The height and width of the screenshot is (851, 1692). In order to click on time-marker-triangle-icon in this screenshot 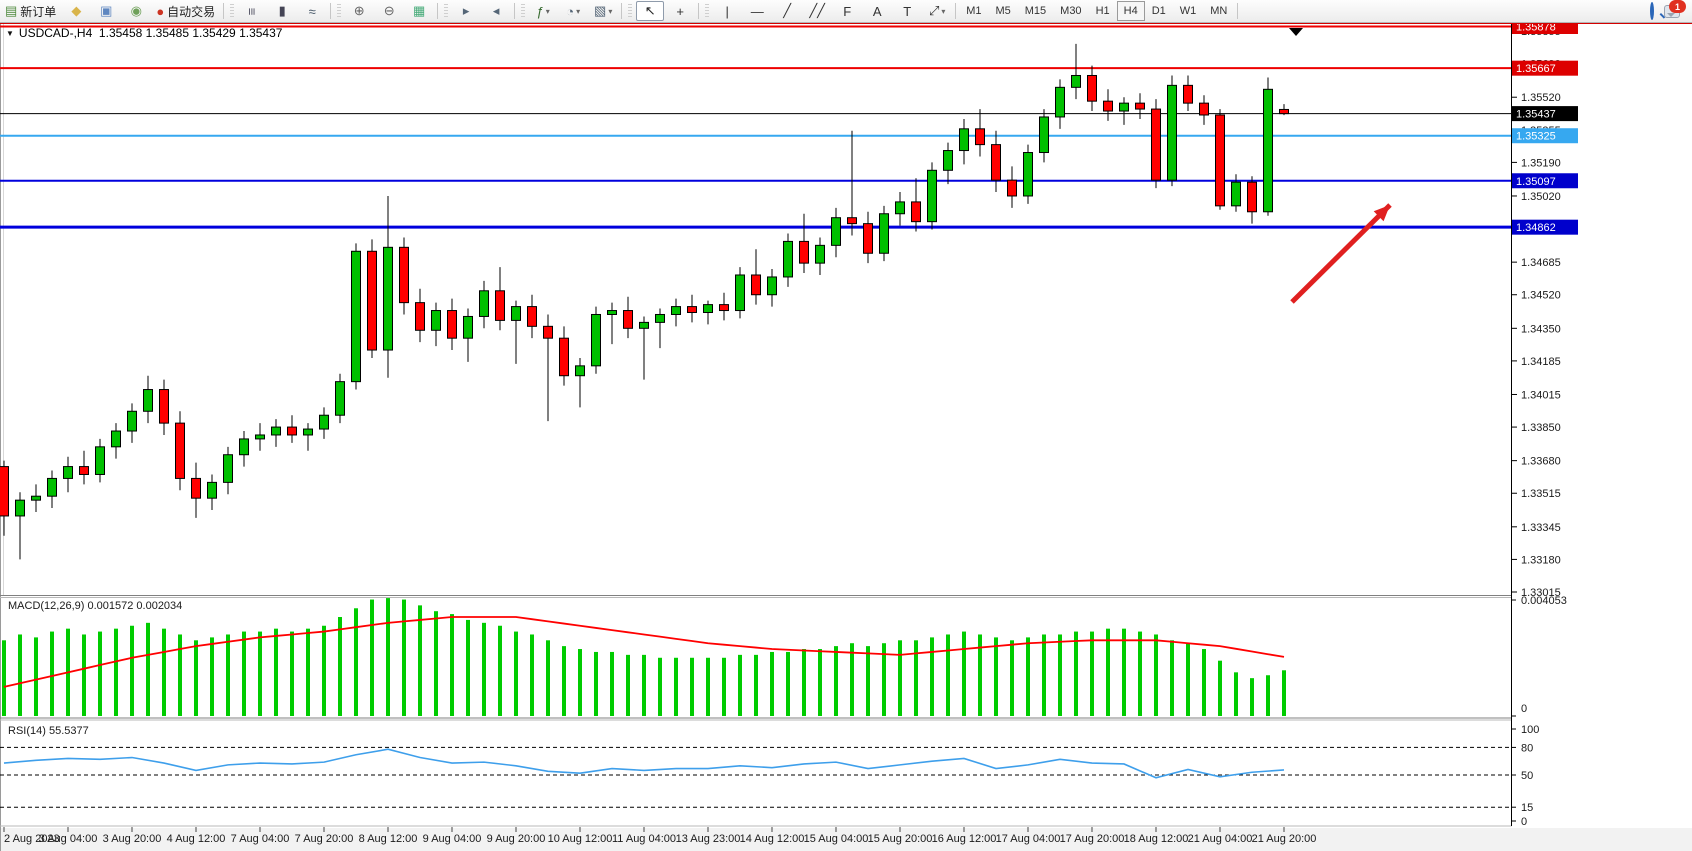, I will do `click(1296, 32)`.